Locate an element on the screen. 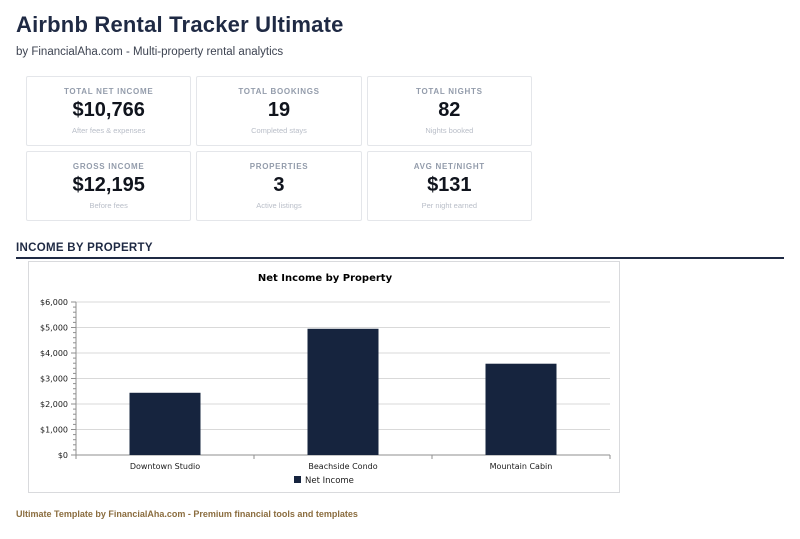 The image size is (800, 539). legend-swatch is located at coordinates (297, 480).